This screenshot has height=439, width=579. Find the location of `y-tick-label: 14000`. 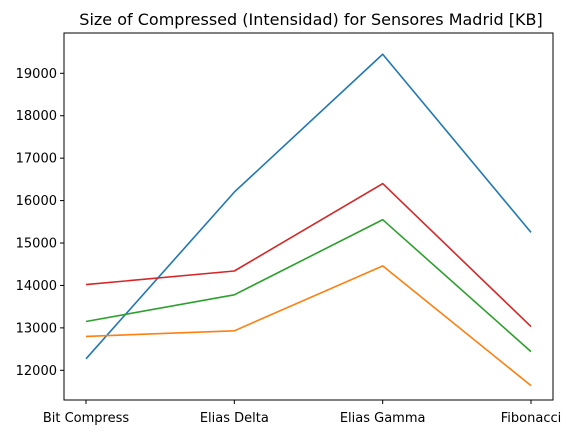

y-tick-label: 14000 is located at coordinates (36, 286).